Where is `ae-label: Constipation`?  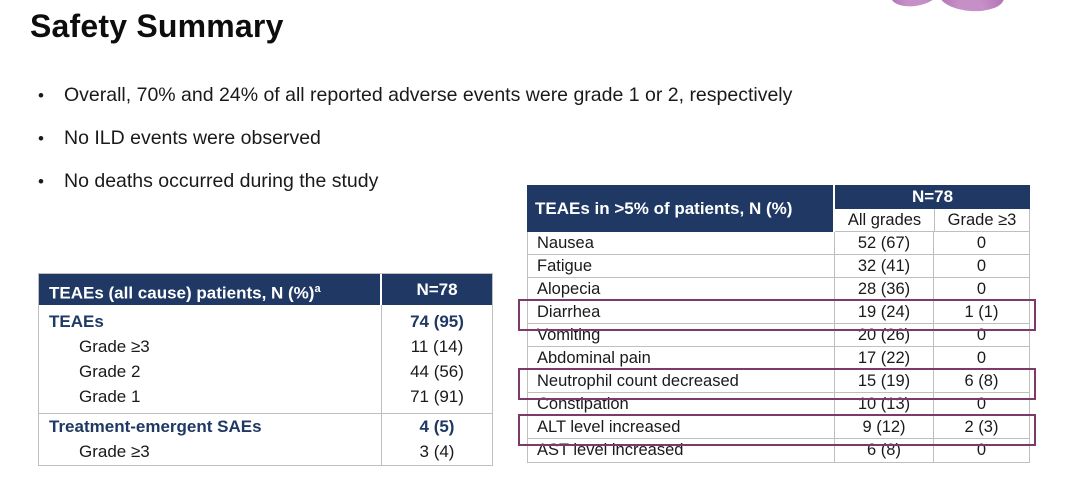
ae-label: Constipation is located at coordinates (681, 404).